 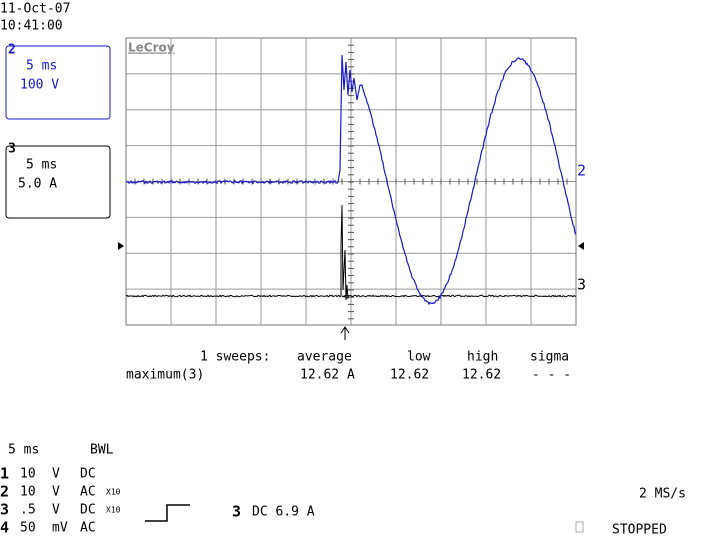 I want to click on channel-list: 1 10 V DC 2 10 V AC X10 3 .5 V DC X10 4 50 mV AC, so click(x=60, y=501).